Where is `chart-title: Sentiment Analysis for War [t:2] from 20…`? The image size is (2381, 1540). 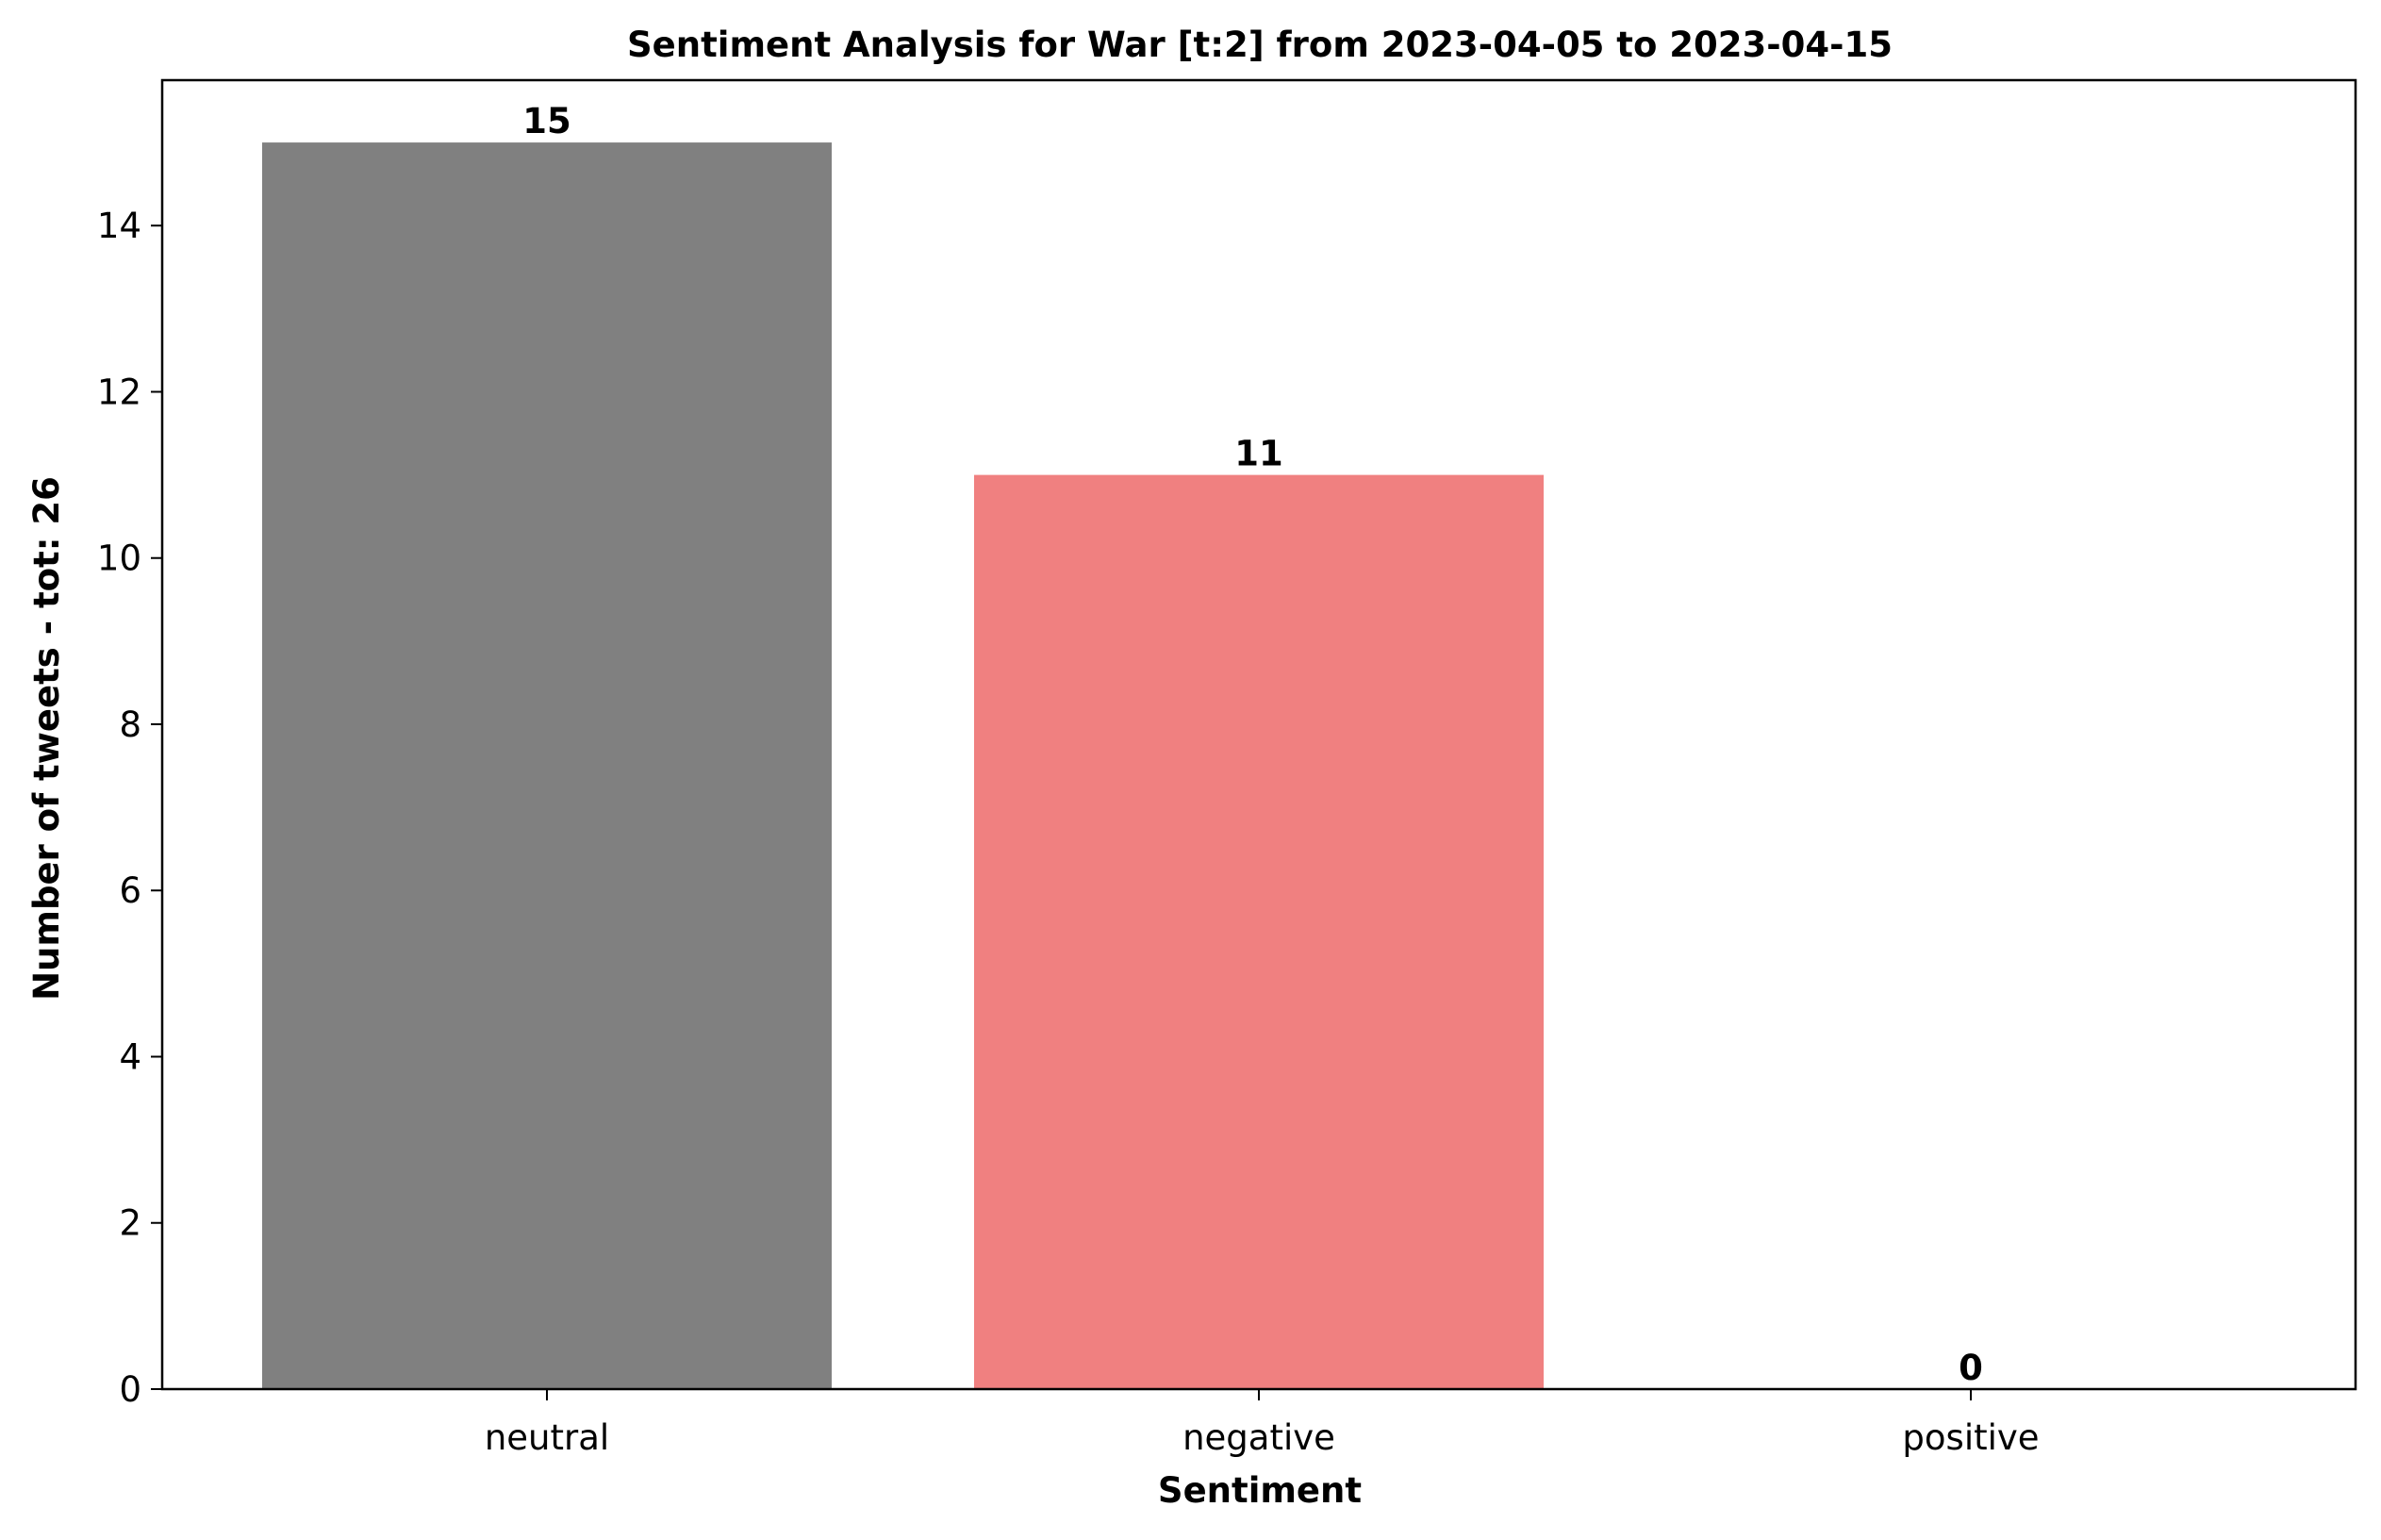 chart-title: Sentiment Analysis for War [t:2] from 20… is located at coordinates (1260, 45).